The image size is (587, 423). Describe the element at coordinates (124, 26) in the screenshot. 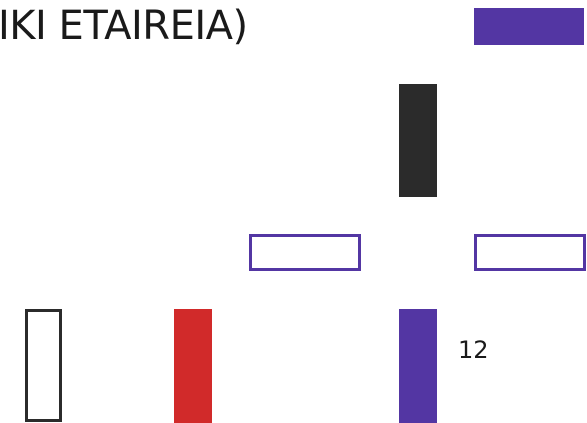

I see `page-title: IKI ETAIREIA)` at that location.